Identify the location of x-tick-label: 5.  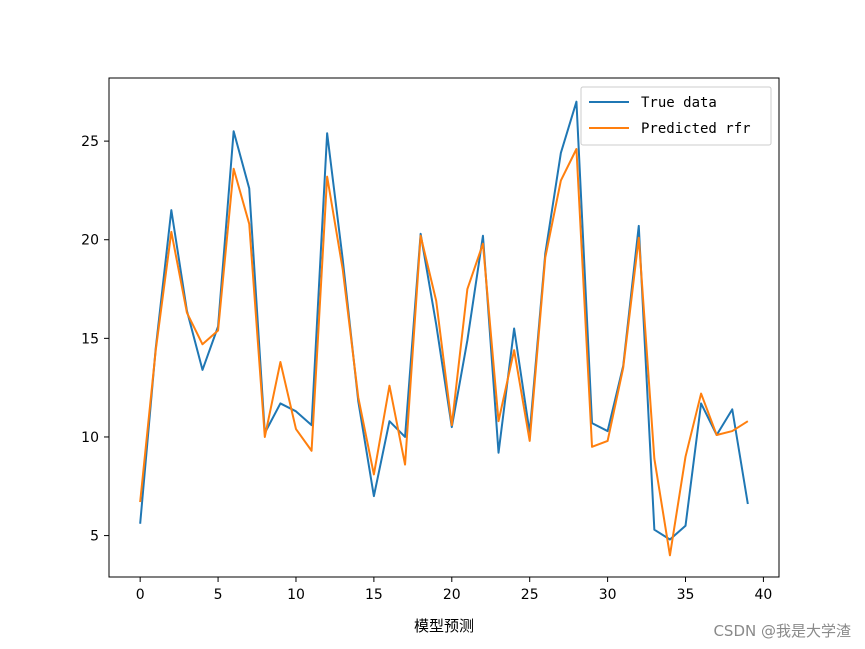
(218, 595).